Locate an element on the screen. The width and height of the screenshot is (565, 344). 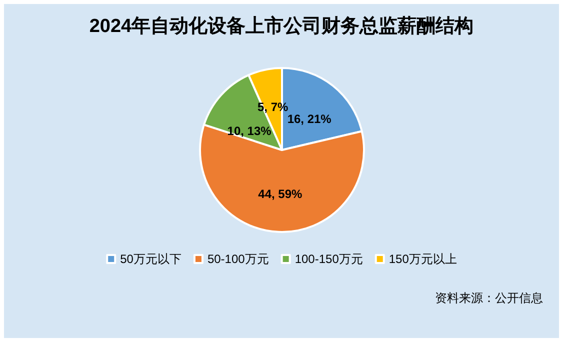
data-label: 16, 21% is located at coordinates (309, 119).